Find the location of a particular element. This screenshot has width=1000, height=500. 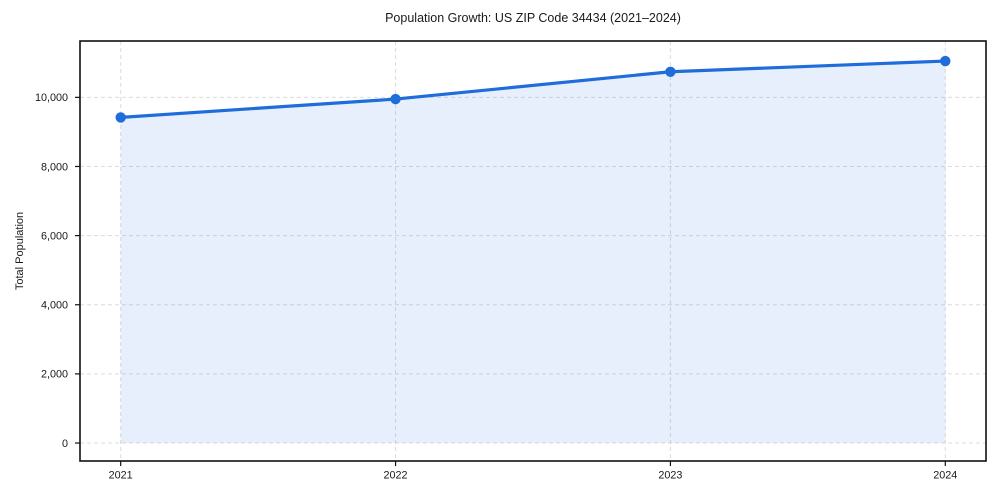

x-tick-label: 2021 is located at coordinates (121, 476).